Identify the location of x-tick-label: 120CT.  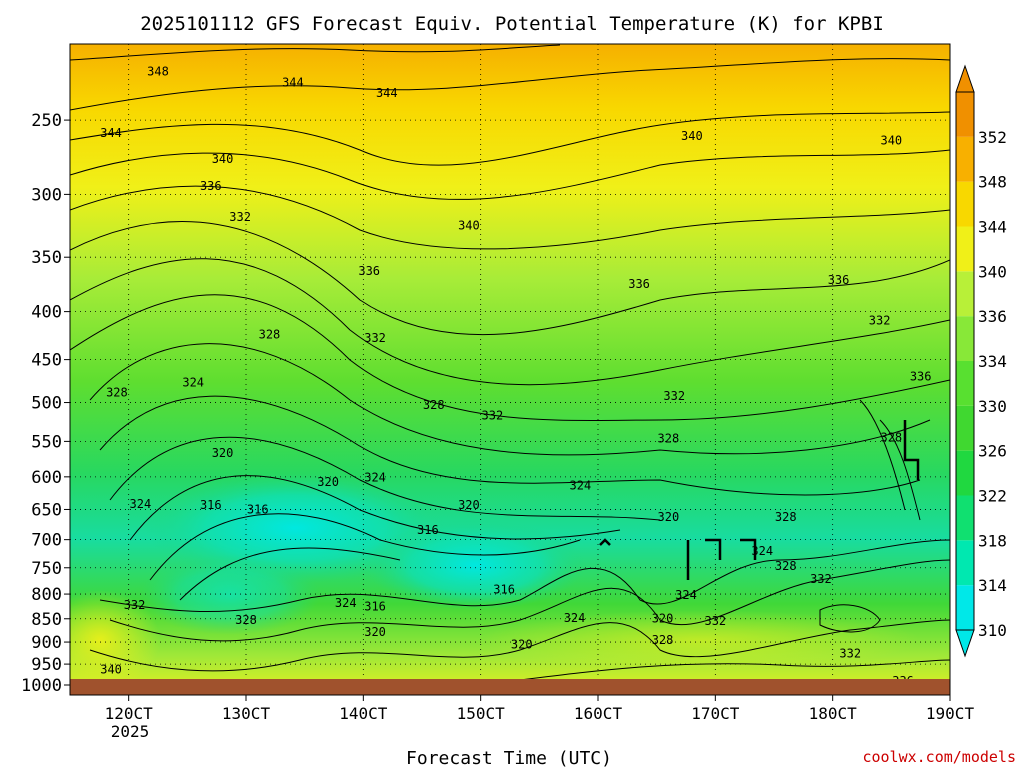
(129, 713).